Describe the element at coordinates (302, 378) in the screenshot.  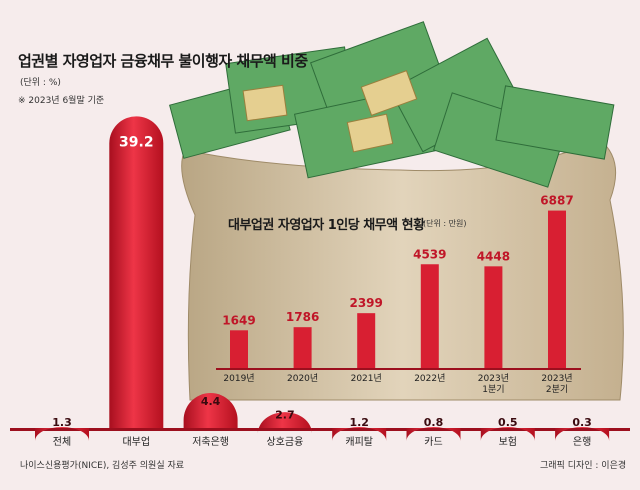
I see `inset-category-label-1: 2020년` at that location.